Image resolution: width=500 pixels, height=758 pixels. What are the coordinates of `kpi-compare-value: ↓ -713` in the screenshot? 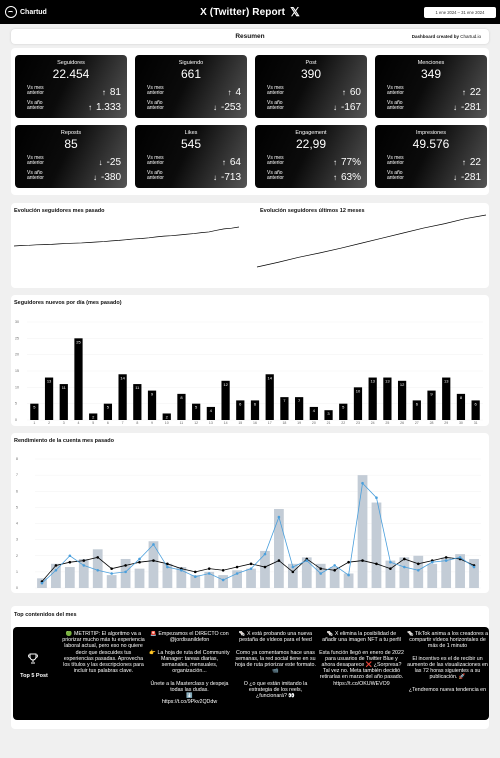 It's located at (227, 177).